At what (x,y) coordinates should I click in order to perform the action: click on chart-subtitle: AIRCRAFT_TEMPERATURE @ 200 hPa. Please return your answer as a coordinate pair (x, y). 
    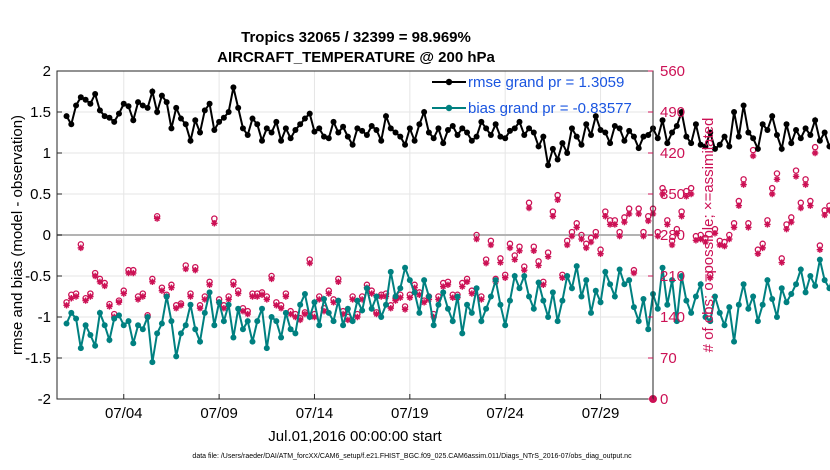
    Looking at the image, I should click on (356, 57).